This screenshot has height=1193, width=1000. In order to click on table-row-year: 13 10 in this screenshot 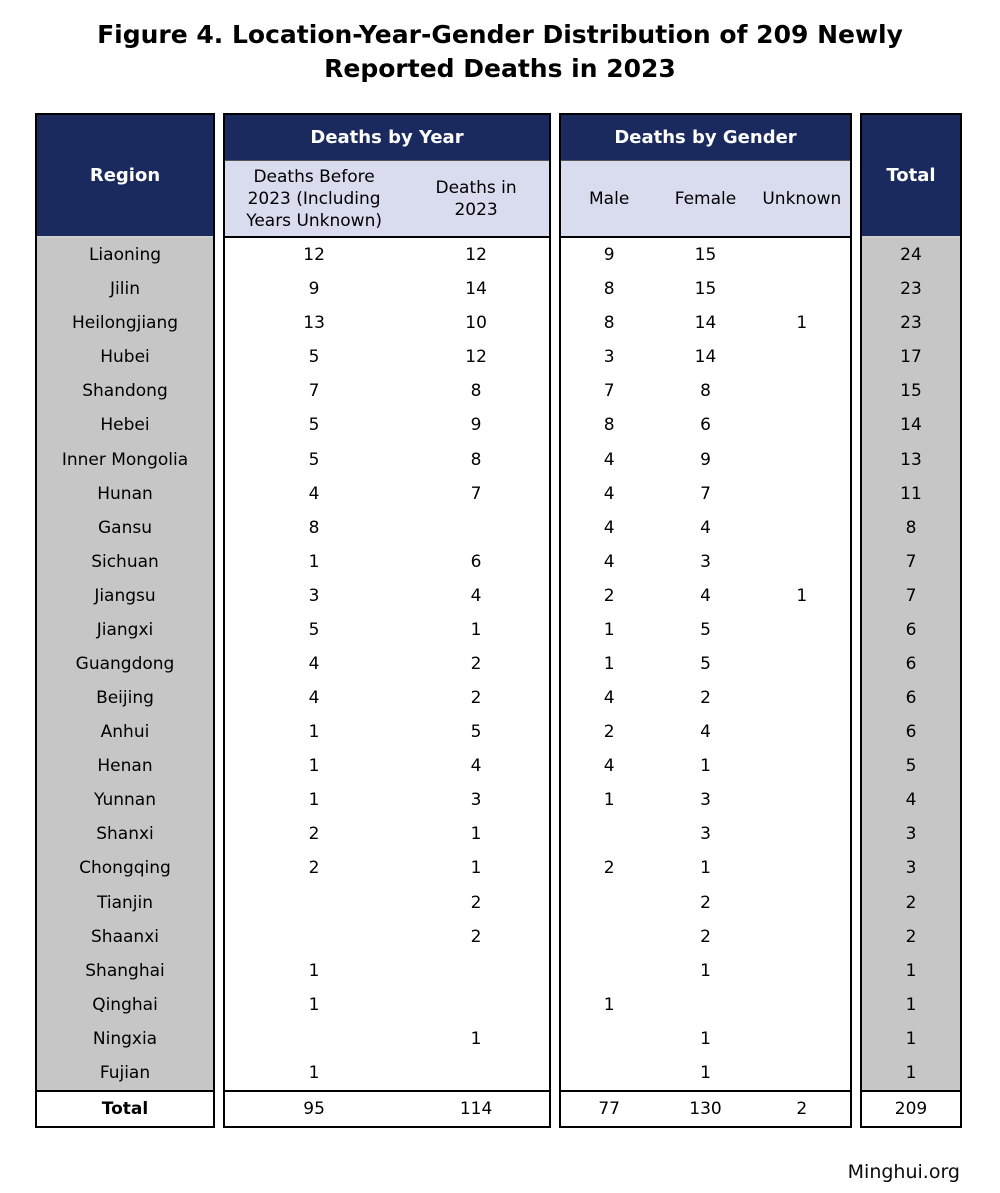, I will do `click(387, 323)`.